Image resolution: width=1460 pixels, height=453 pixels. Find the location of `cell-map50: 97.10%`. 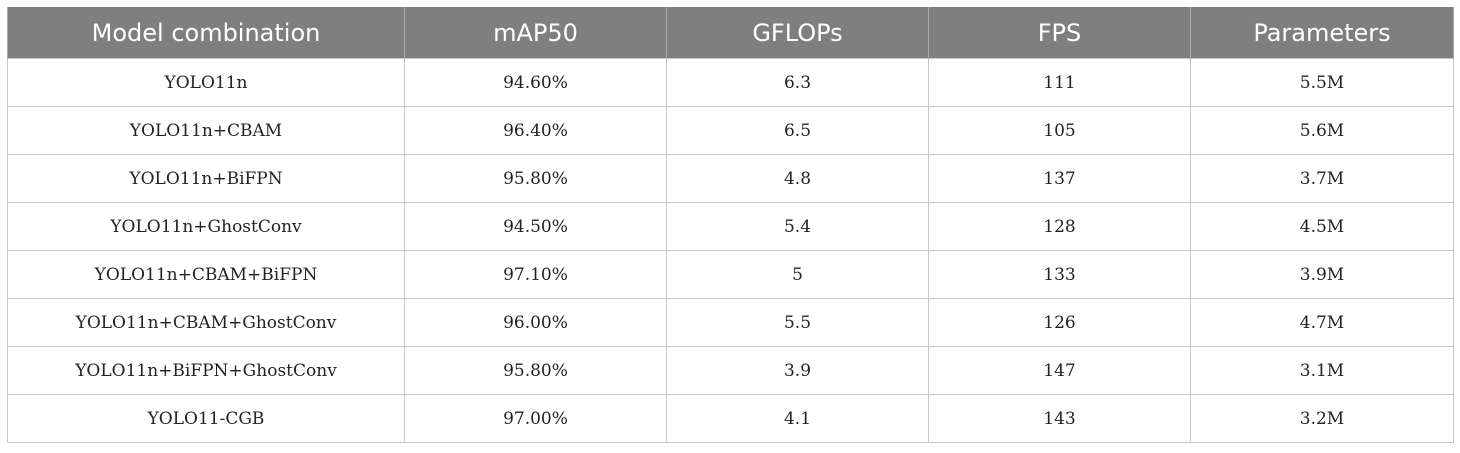

cell-map50: 97.10% is located at coordinates (535, 274).